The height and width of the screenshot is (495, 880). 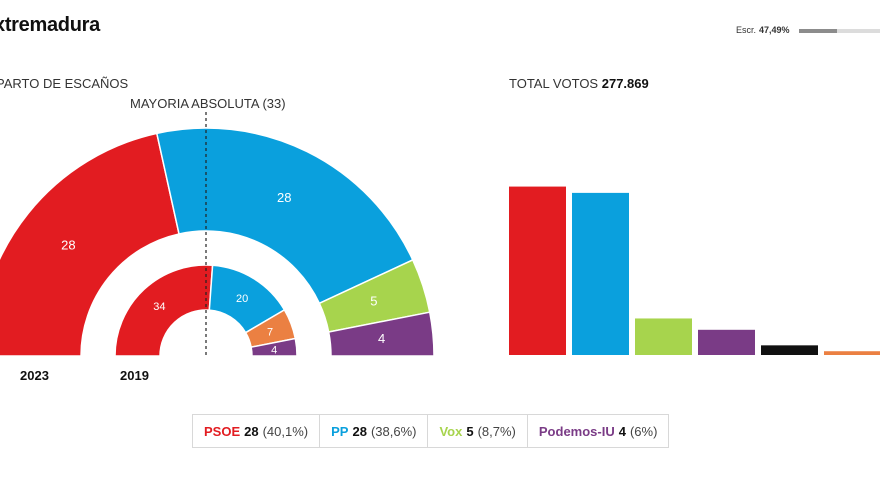 I want to click on vote-bar-psoe, so click(x=537, y=270).